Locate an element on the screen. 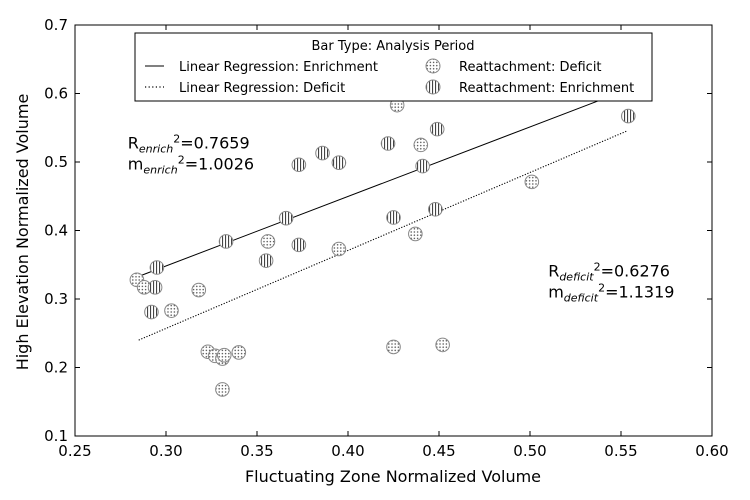 The image size is (750, 500). y-tick-label: 0.3 is located at coordinates (56, 299).